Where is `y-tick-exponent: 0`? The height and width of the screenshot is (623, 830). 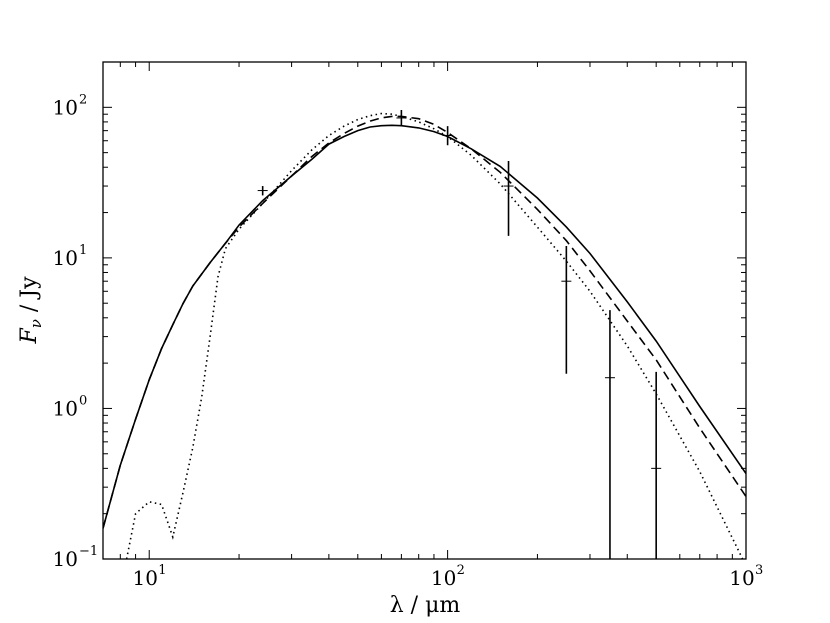 y-tick-exponent: 0 is located at coordinates (83, 400).